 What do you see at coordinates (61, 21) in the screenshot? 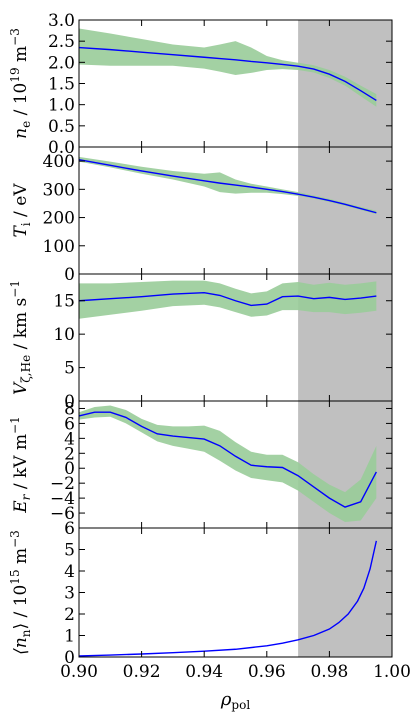
I see `y-tick-label: 3.0` at bounding box center [61, 21].